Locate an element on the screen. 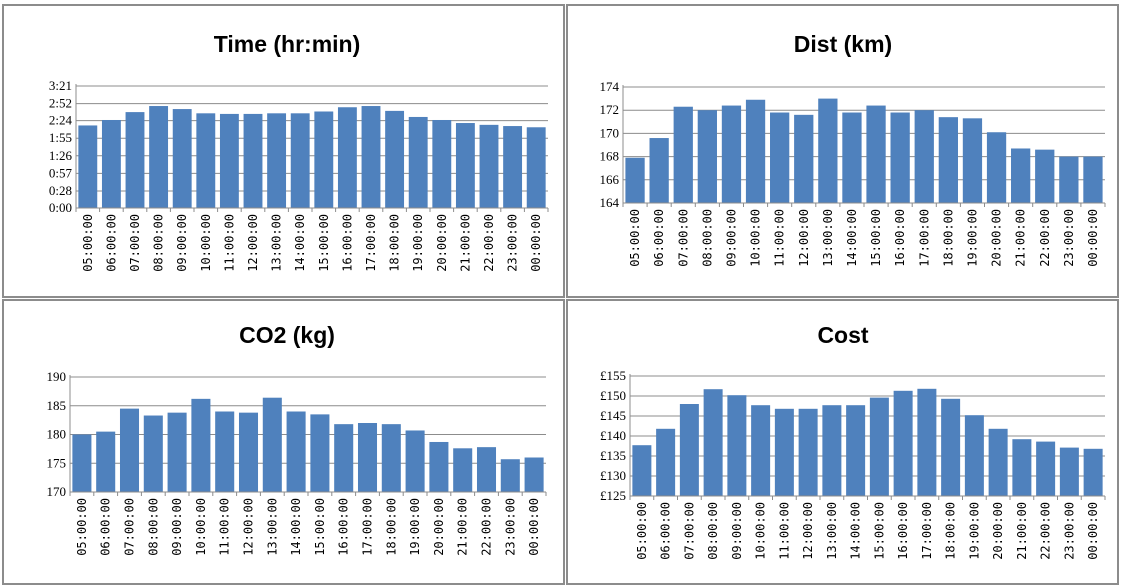 This screenshot has width=1121, height=588. x-tick-label: 14:00:00 is located at coordinates (856, 531).